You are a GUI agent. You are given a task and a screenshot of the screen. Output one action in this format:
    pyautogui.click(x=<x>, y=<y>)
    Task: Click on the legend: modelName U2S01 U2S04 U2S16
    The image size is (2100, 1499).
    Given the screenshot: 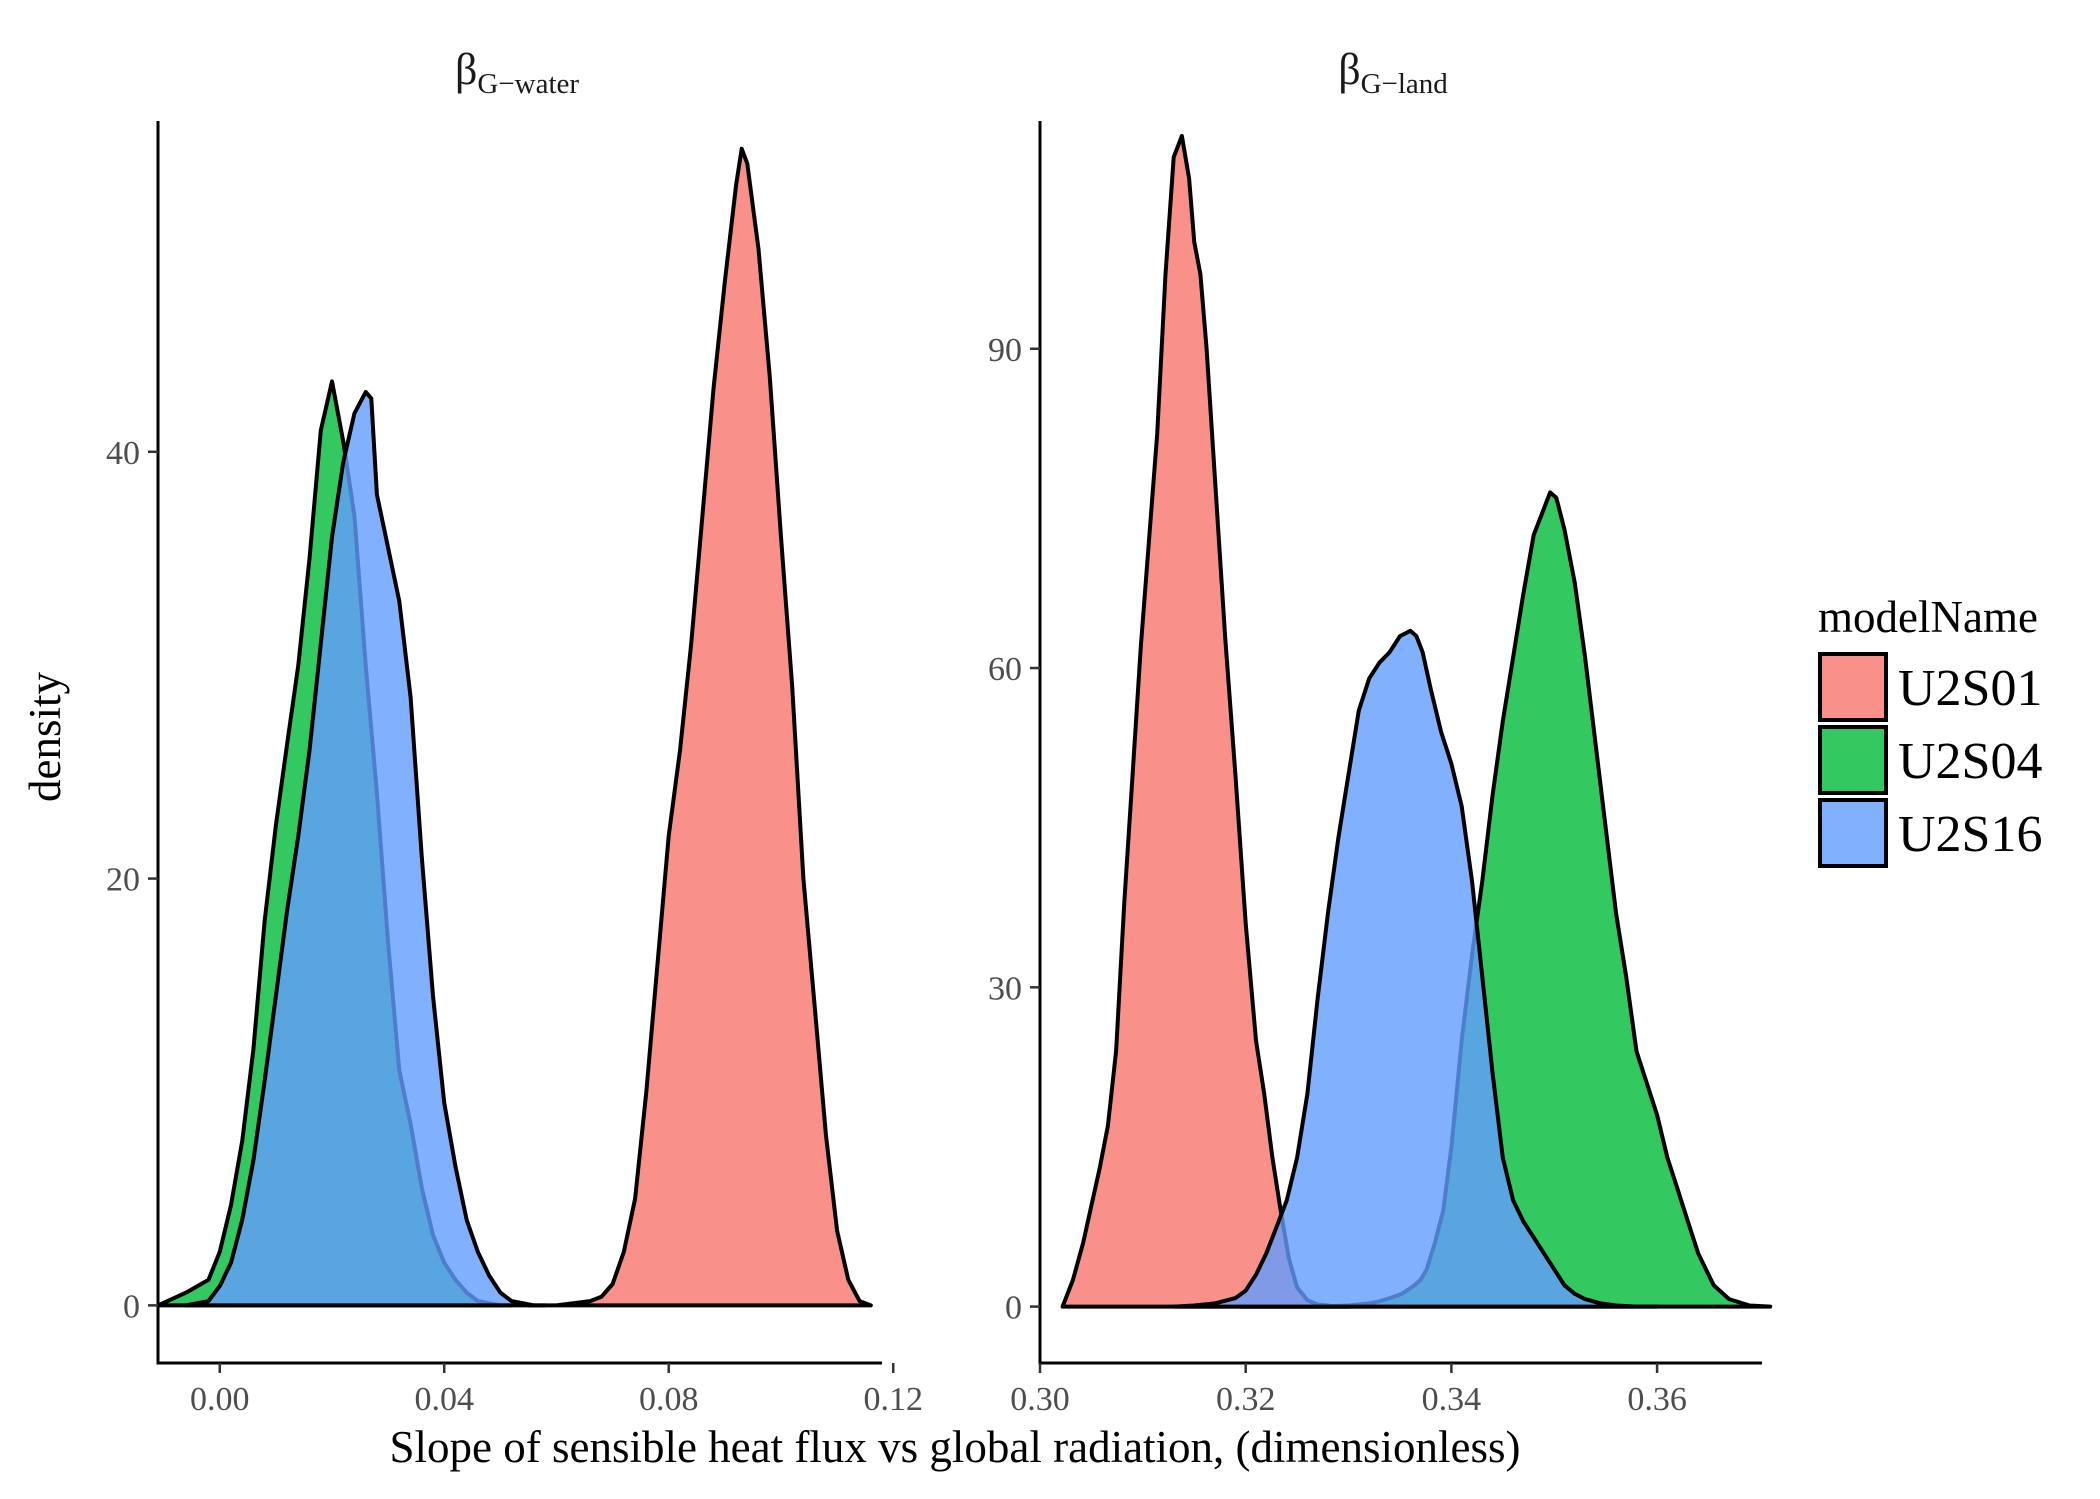 What is the action you would take?
    pyautogui.click(x=1930, y=730)
    